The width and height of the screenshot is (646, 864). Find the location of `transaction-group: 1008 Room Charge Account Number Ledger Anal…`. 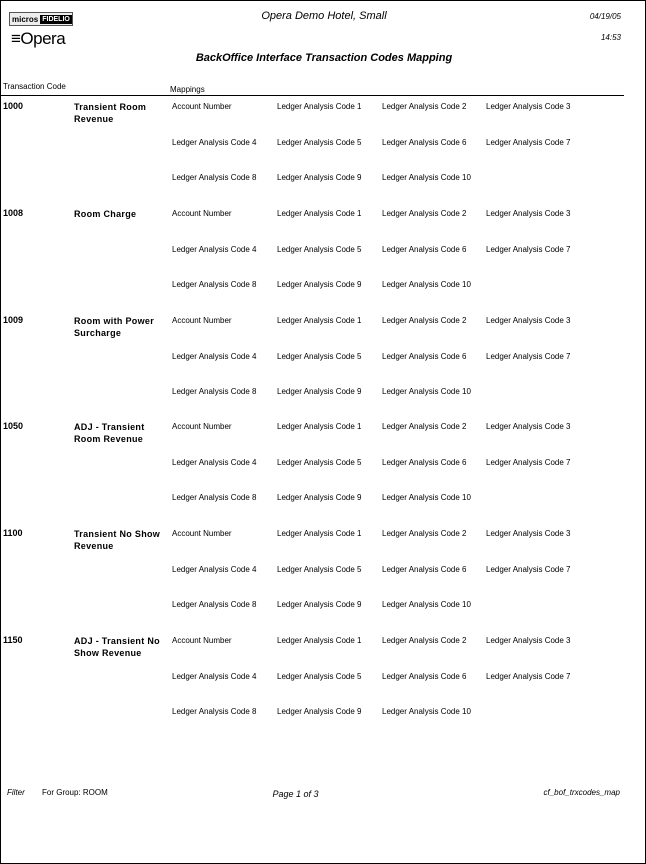

transaction-group: 1008 Room Charge Account Number Ledger Anal… is located at coordinates (323, 261).